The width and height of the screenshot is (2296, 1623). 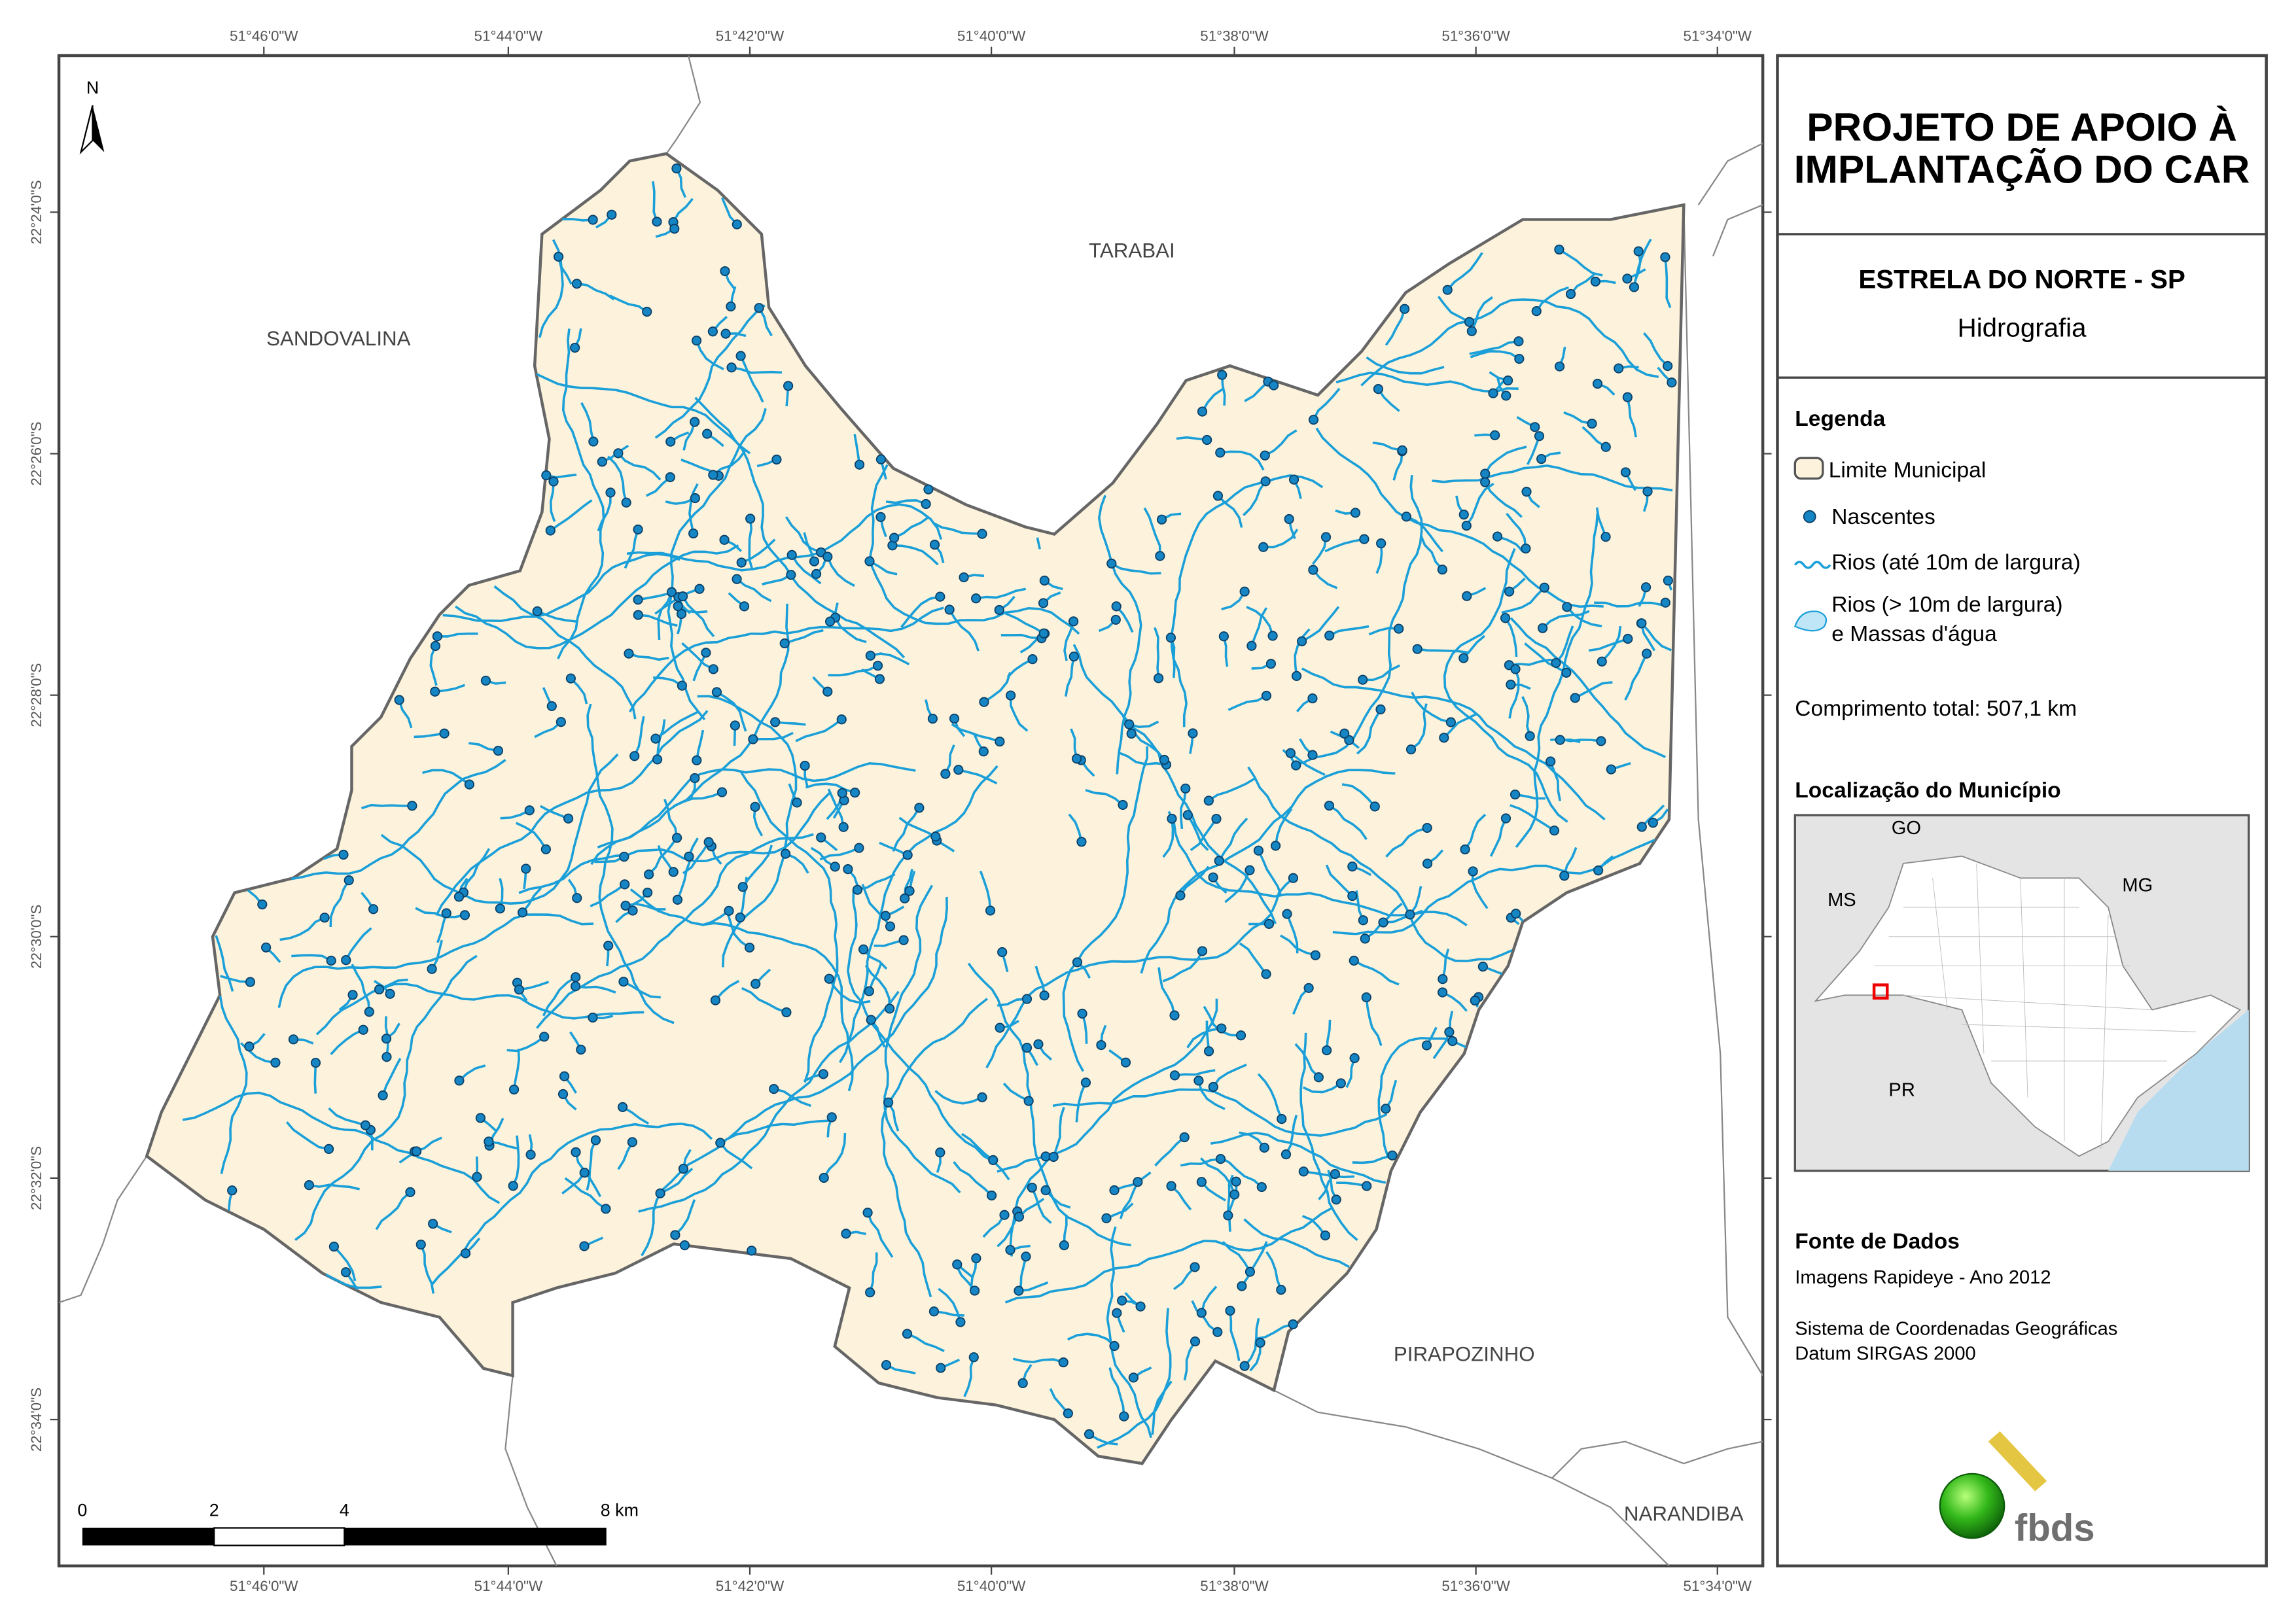 I want to click on title-line: IMPLANTAÇÃO DO CAR, so click(x=2022, y=170).